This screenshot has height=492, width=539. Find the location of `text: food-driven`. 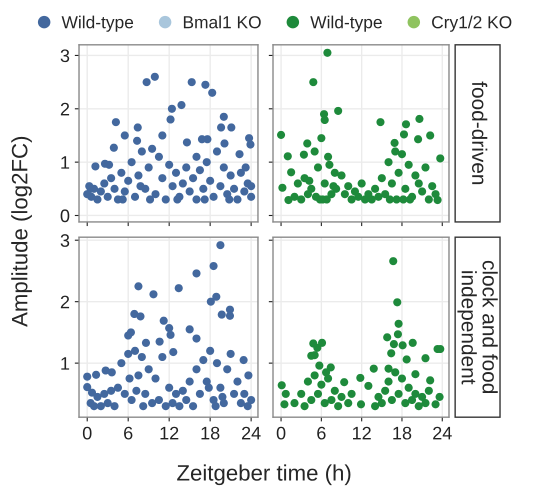

text: food-driven is located at coordinates (480, 133).